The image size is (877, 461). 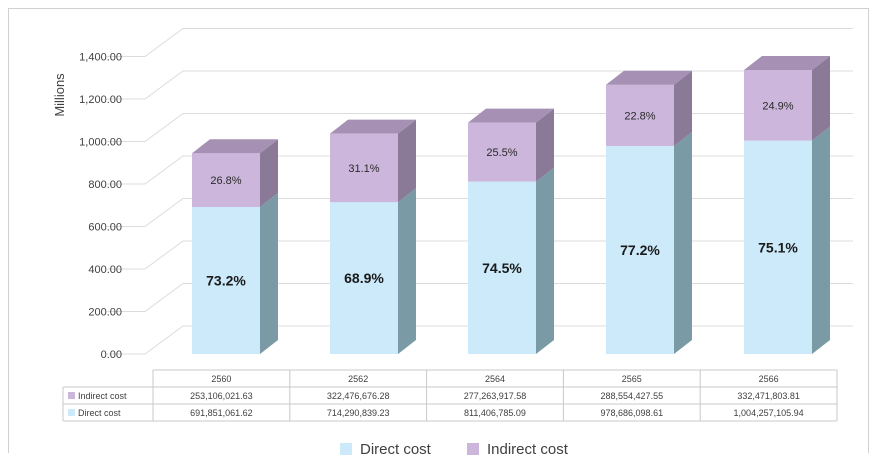 I want to click on legend-label: Direct cost, so click(x=396, y=449).